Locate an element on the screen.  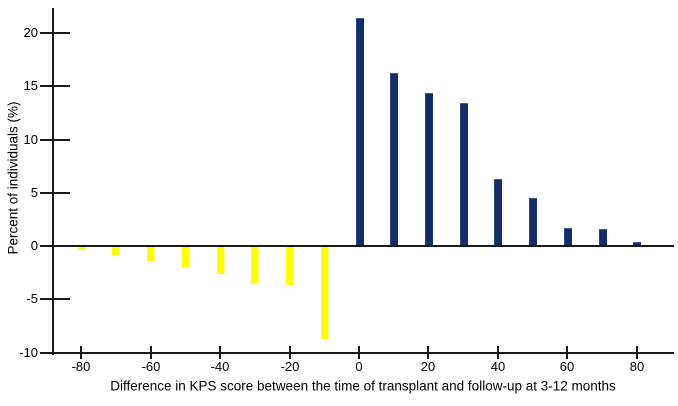
x-tick-label: 60 is located at coordinates (567, 366).